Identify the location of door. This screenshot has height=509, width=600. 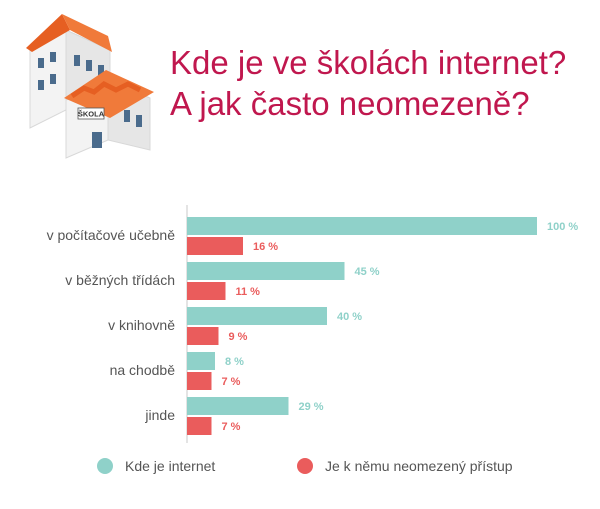
(97, 140).